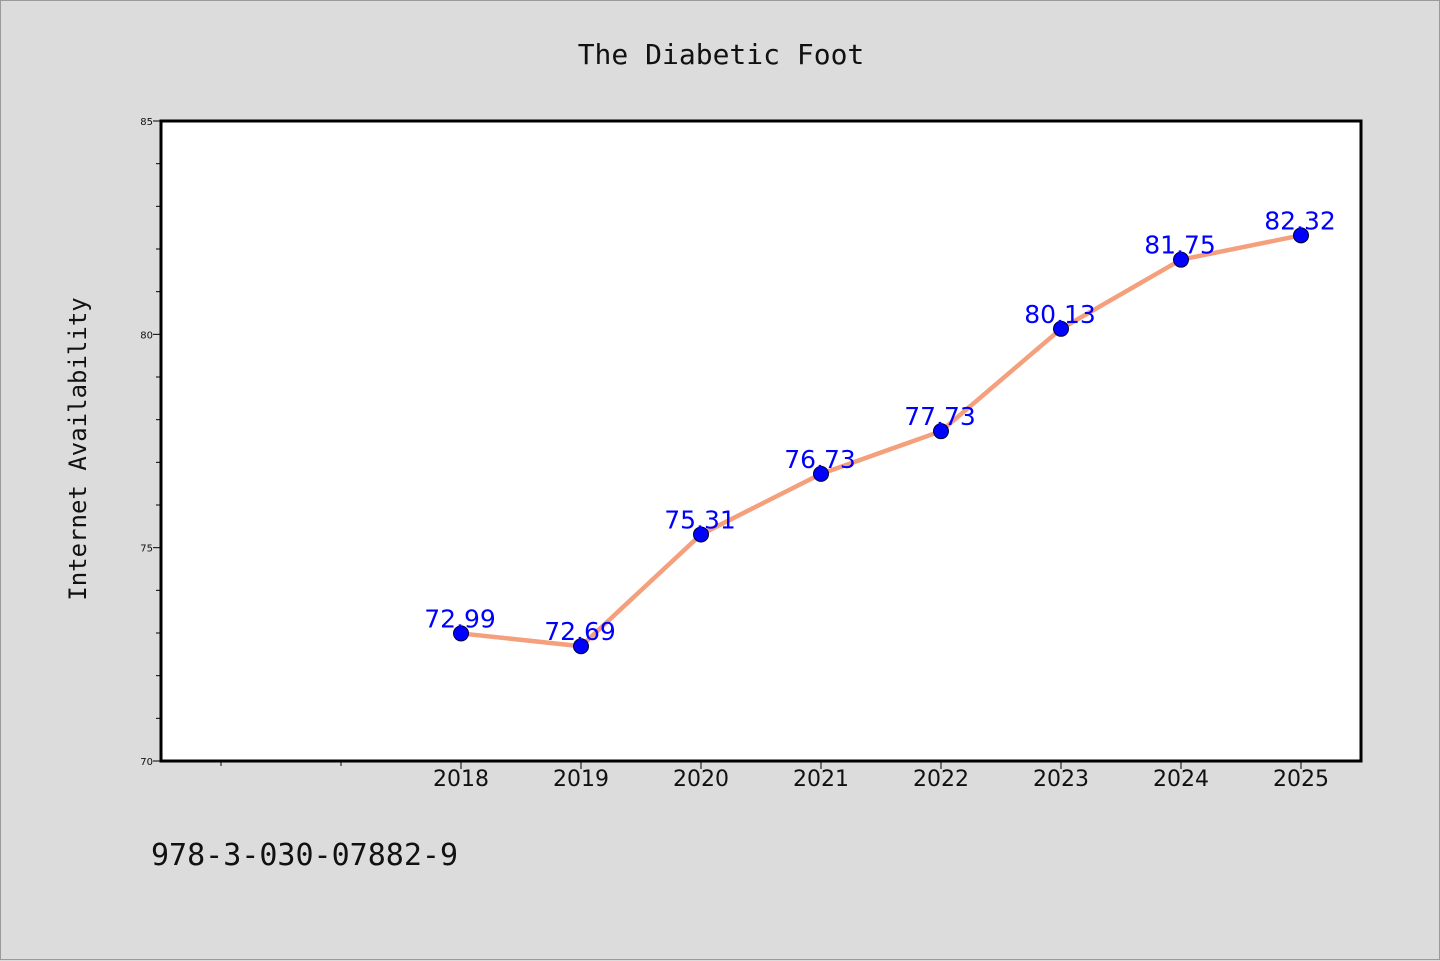 The image size is (1440, 961). I want to click on data-label: 75.31, so click(700, 519).